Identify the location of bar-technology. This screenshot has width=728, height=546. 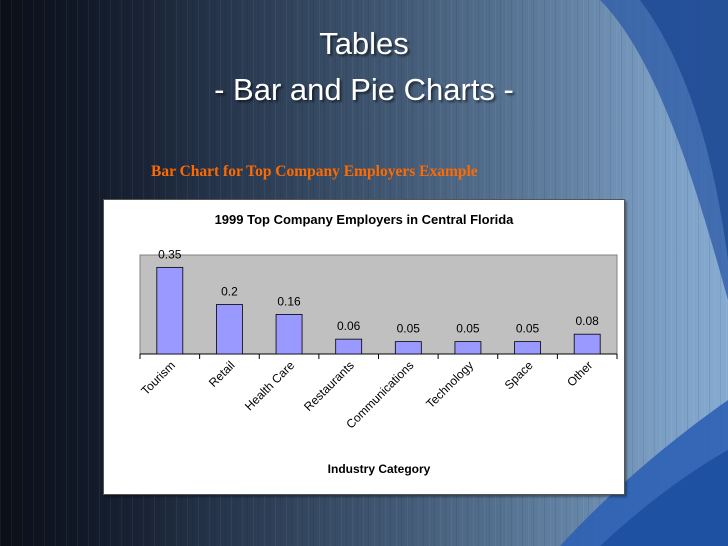
(468, 348).